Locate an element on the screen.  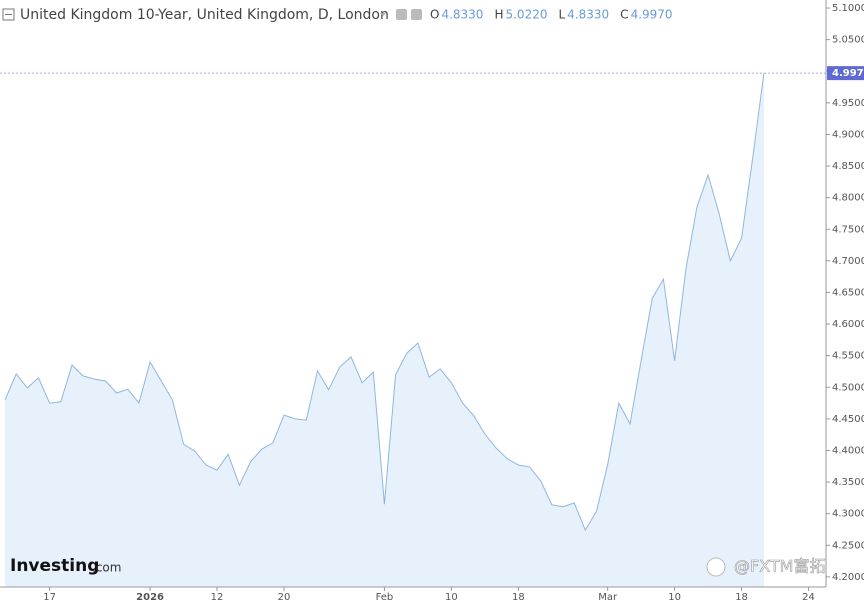
x-tick-label: 17 is located at coordinates (49, 597).